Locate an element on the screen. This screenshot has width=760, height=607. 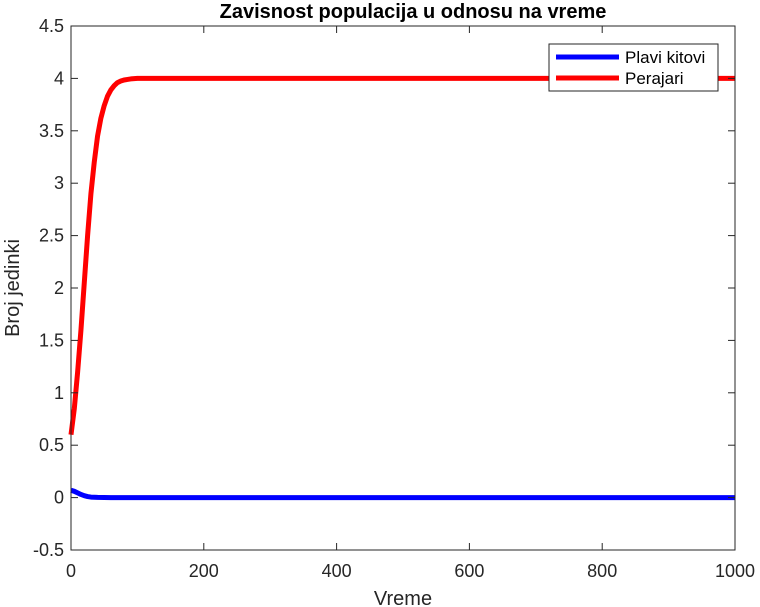
y-tick-label: 3 is located at coordinates (59, 183).